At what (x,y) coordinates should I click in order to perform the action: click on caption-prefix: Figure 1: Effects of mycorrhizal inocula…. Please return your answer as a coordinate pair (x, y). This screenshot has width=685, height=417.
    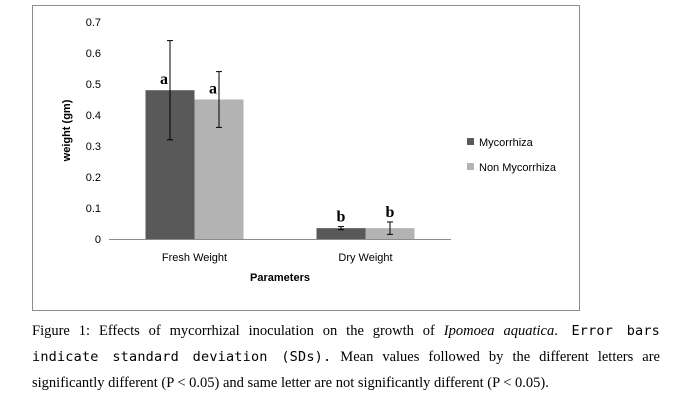
    Looking at the image, I should click on (238, 331).